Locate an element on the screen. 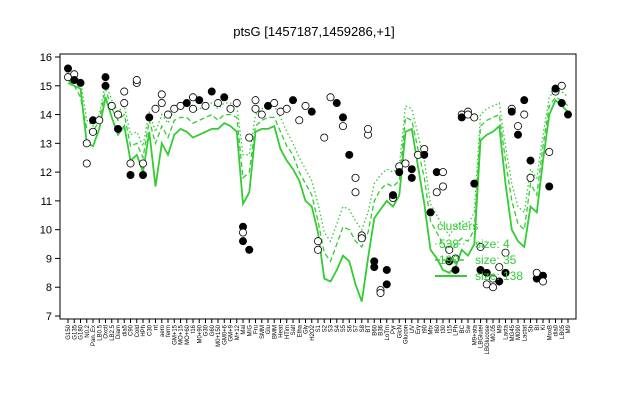 Image resolution: width=640 pixels, height=400 pixels. x-tick-label: B36 is located at coordinates (382, 329).